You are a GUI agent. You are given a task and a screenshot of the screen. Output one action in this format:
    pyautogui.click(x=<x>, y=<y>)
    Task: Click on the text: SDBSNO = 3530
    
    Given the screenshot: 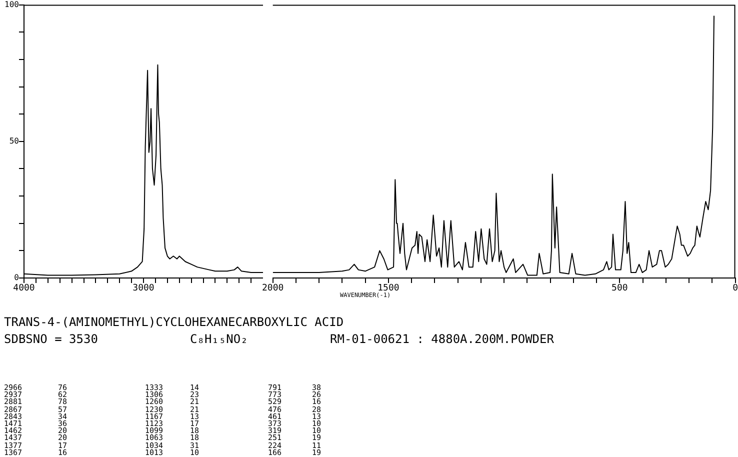 What is the action you would take?
    pyautogui.click(x=51, y=339)
    